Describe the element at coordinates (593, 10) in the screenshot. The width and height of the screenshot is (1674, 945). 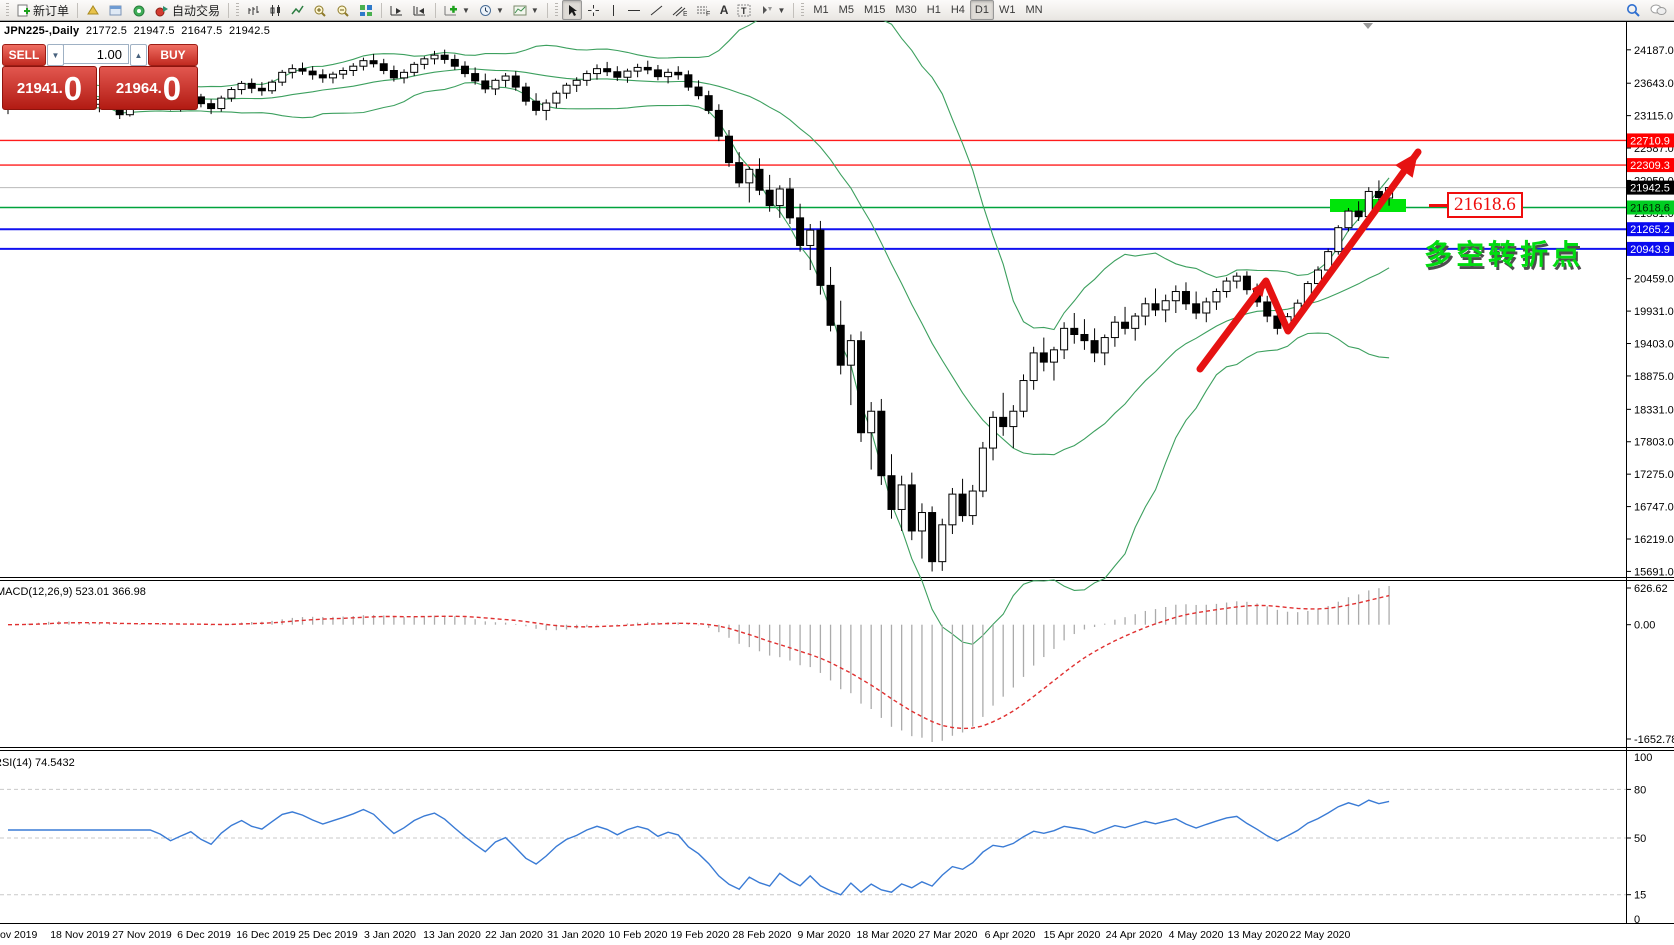
I see `crosshair-tool-button` at that location.